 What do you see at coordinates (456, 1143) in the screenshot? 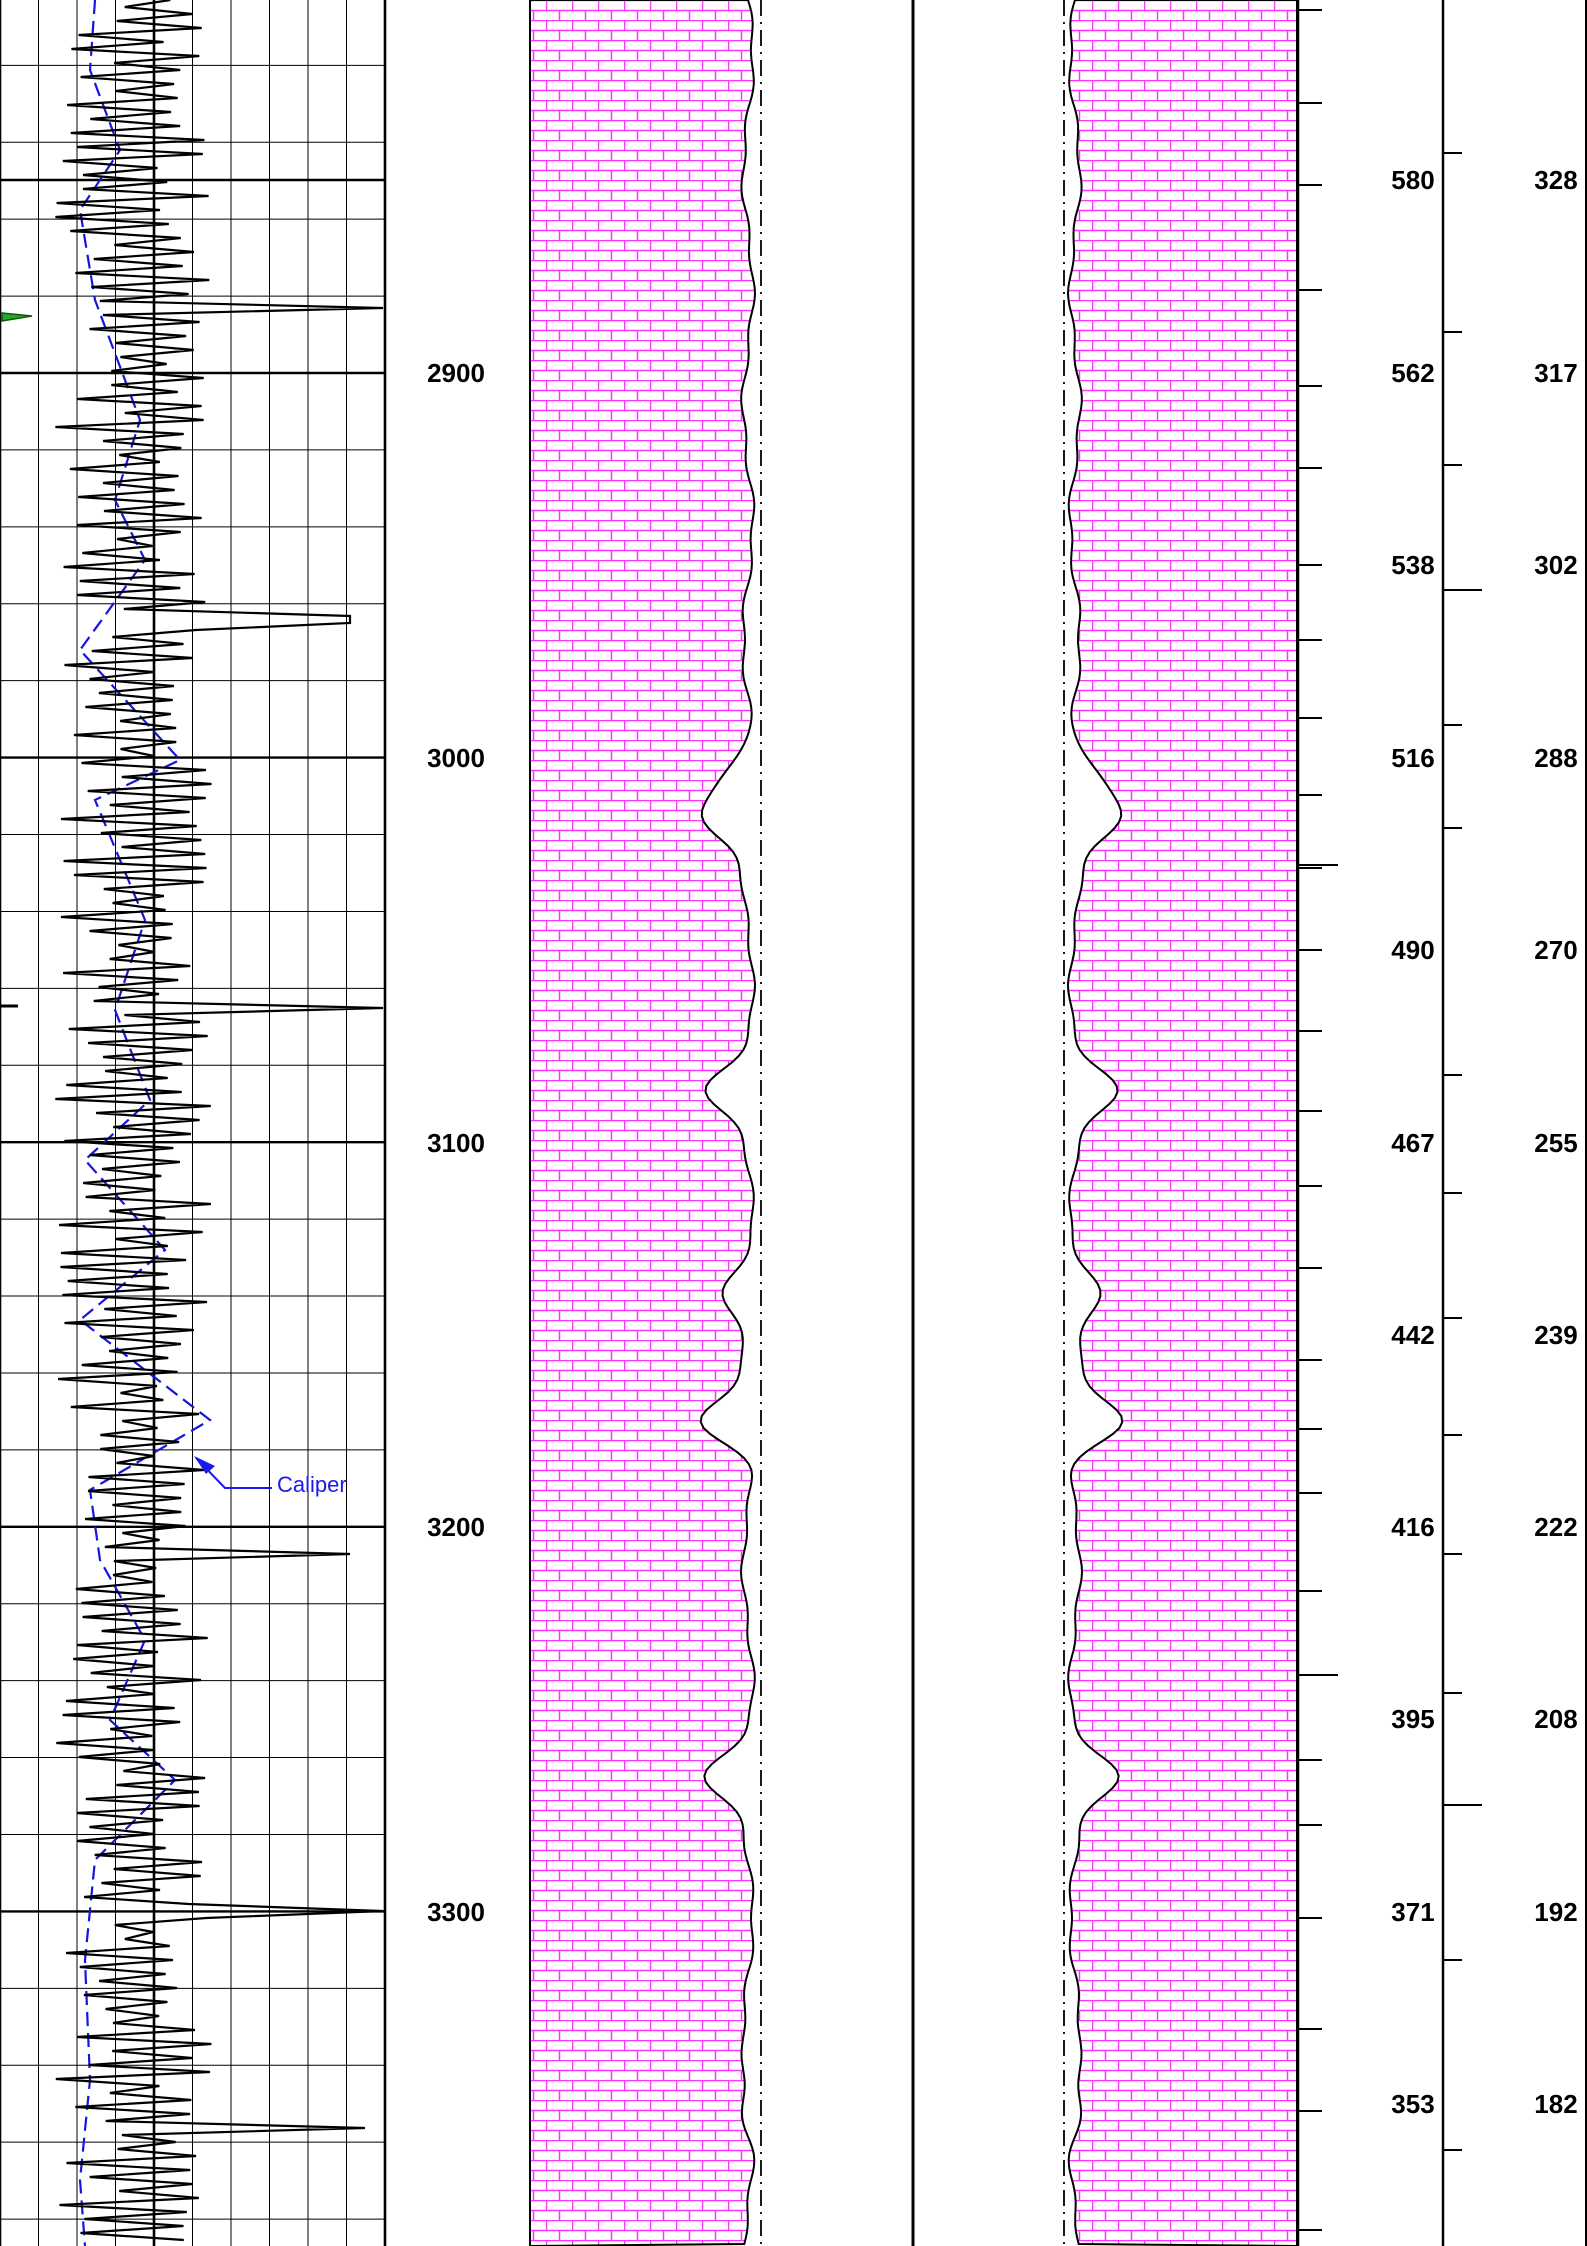
I see `depth-label: 3100` at bounding box center [456, 1143].